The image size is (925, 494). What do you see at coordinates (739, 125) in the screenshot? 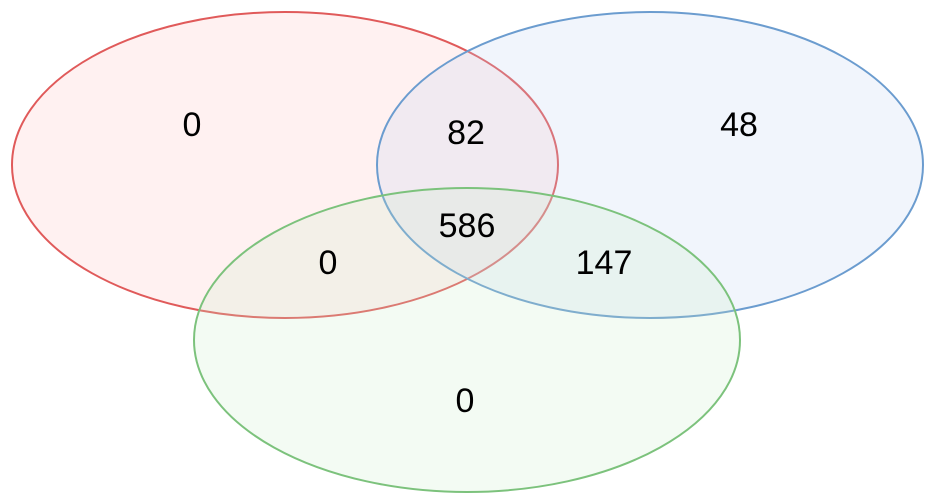
I see `region-count: 48` at bounding box center [739, 125].